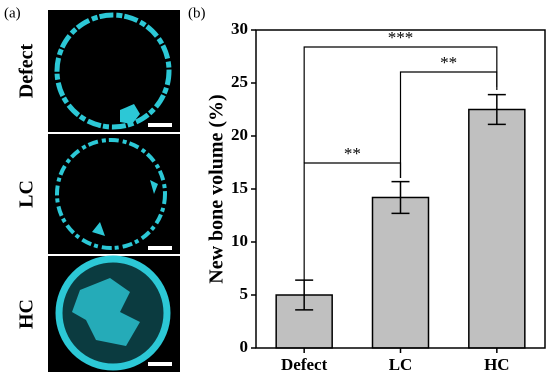 The width and height of the screenshot is (550, 379). What do you see at coordinates (27, 194) in the screenshot?
I see `row-label: LC` at bounding box center [27, 194].